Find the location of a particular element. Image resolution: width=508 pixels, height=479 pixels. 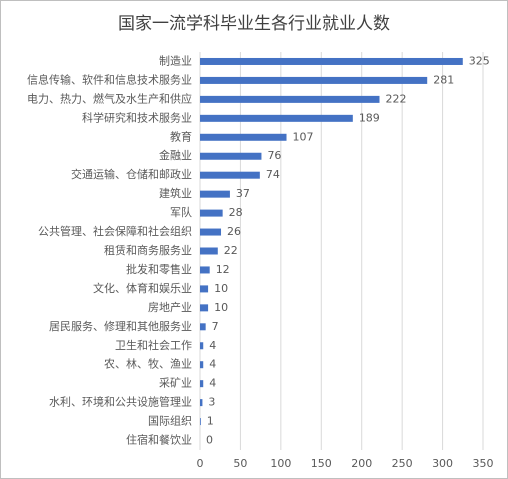

y-tick-label: 军队 is located at coordinates (181, 212).